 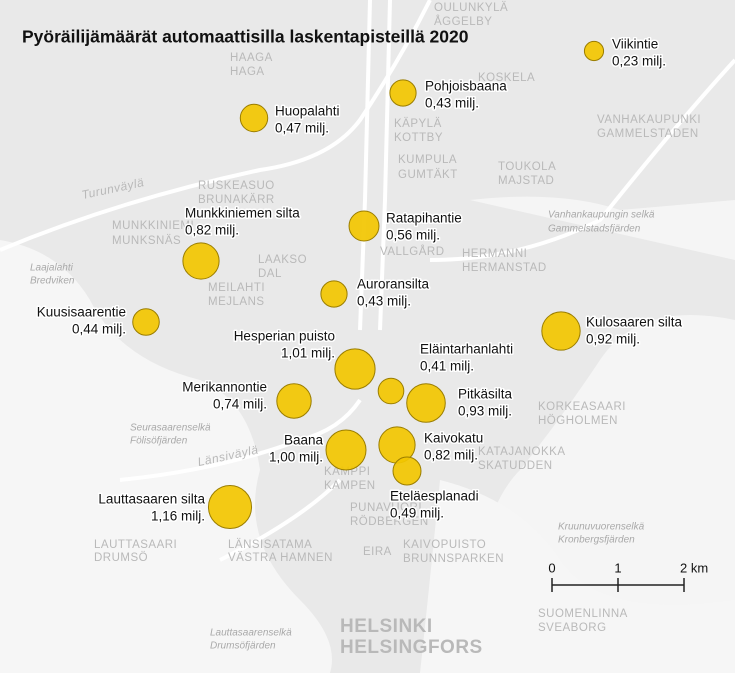 What do you see at coordinates (427, 160) in the screenshot?
I see `place-label: KUMPULA` at bounding box center [427, 160].